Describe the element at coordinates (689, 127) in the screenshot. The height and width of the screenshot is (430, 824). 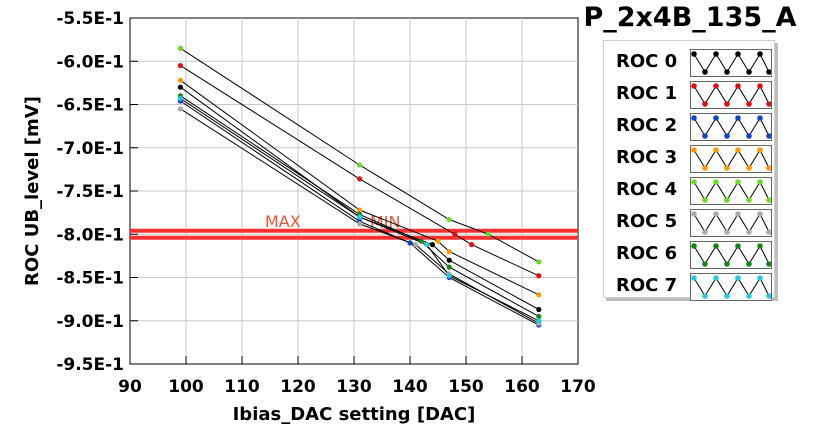
I see `legend-entry: ROC 2` at that location.